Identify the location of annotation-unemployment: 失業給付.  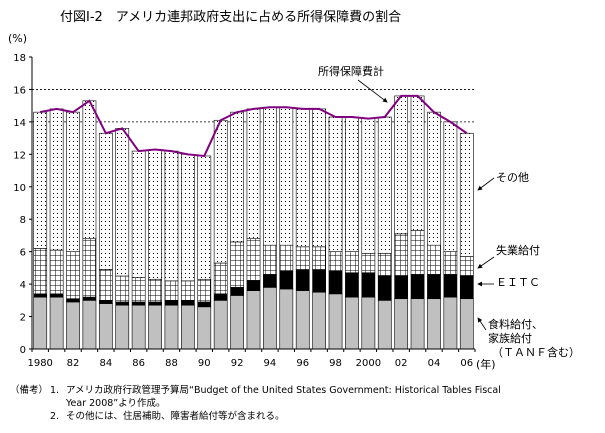
(518, 250).